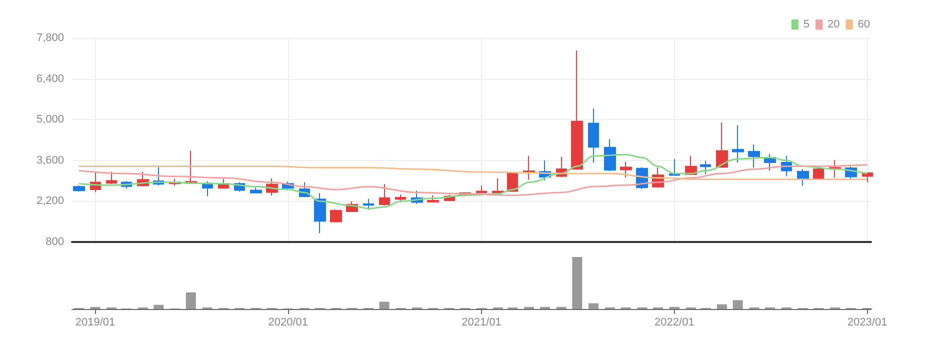 The width and height of the screenshot is (925, 347). What do you see at coordinates (55, 242) in the screenshot?
I see `y-tick-label: 800` at bounding box center [55, 242].